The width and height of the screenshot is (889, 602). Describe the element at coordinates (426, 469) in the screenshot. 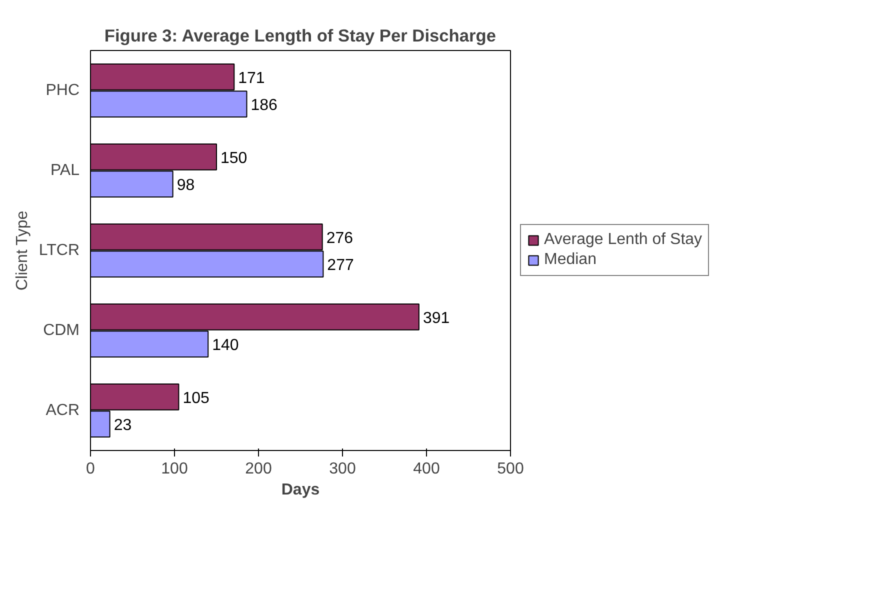

I see `x-tick-label: 400` at that location.